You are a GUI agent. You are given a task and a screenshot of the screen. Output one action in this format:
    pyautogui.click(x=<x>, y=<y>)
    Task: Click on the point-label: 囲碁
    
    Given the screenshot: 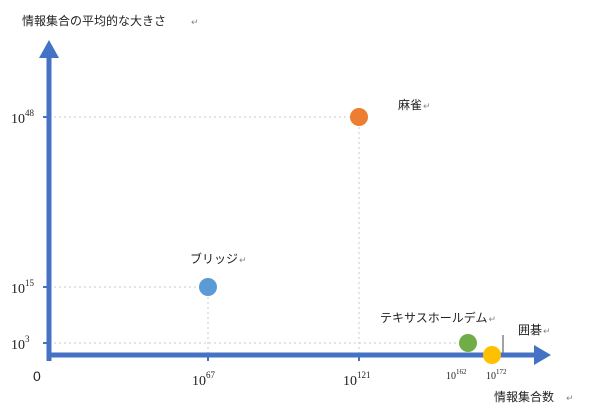 What is the action you would take?
    pyautogui.click(x=530, y=330)
    